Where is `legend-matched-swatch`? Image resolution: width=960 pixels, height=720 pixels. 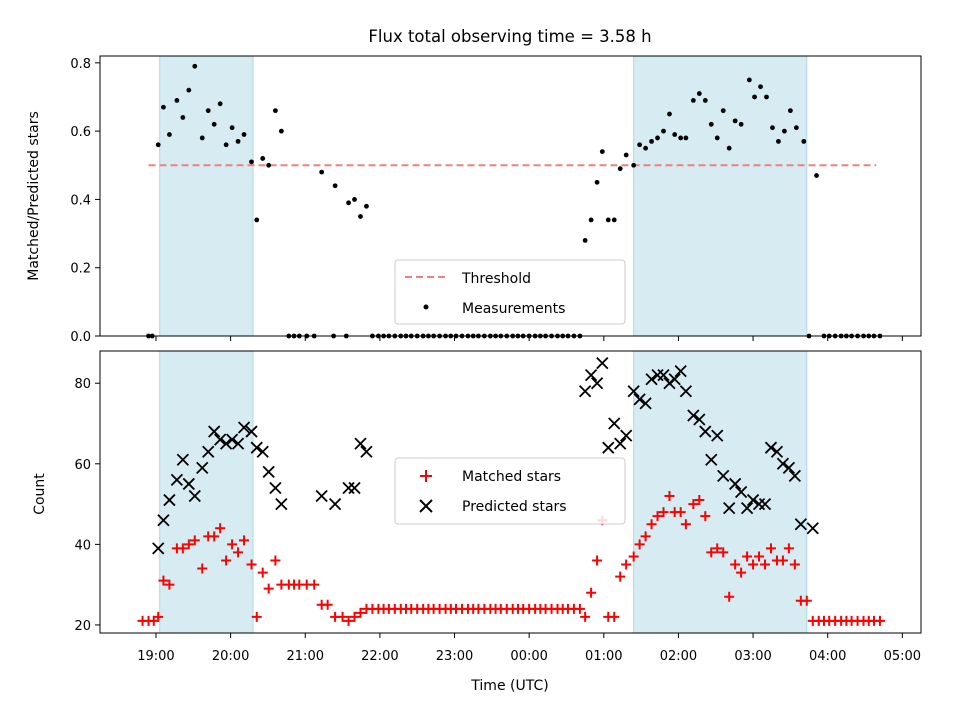
legend-matched-swatch is located at coordinates (426, 476).